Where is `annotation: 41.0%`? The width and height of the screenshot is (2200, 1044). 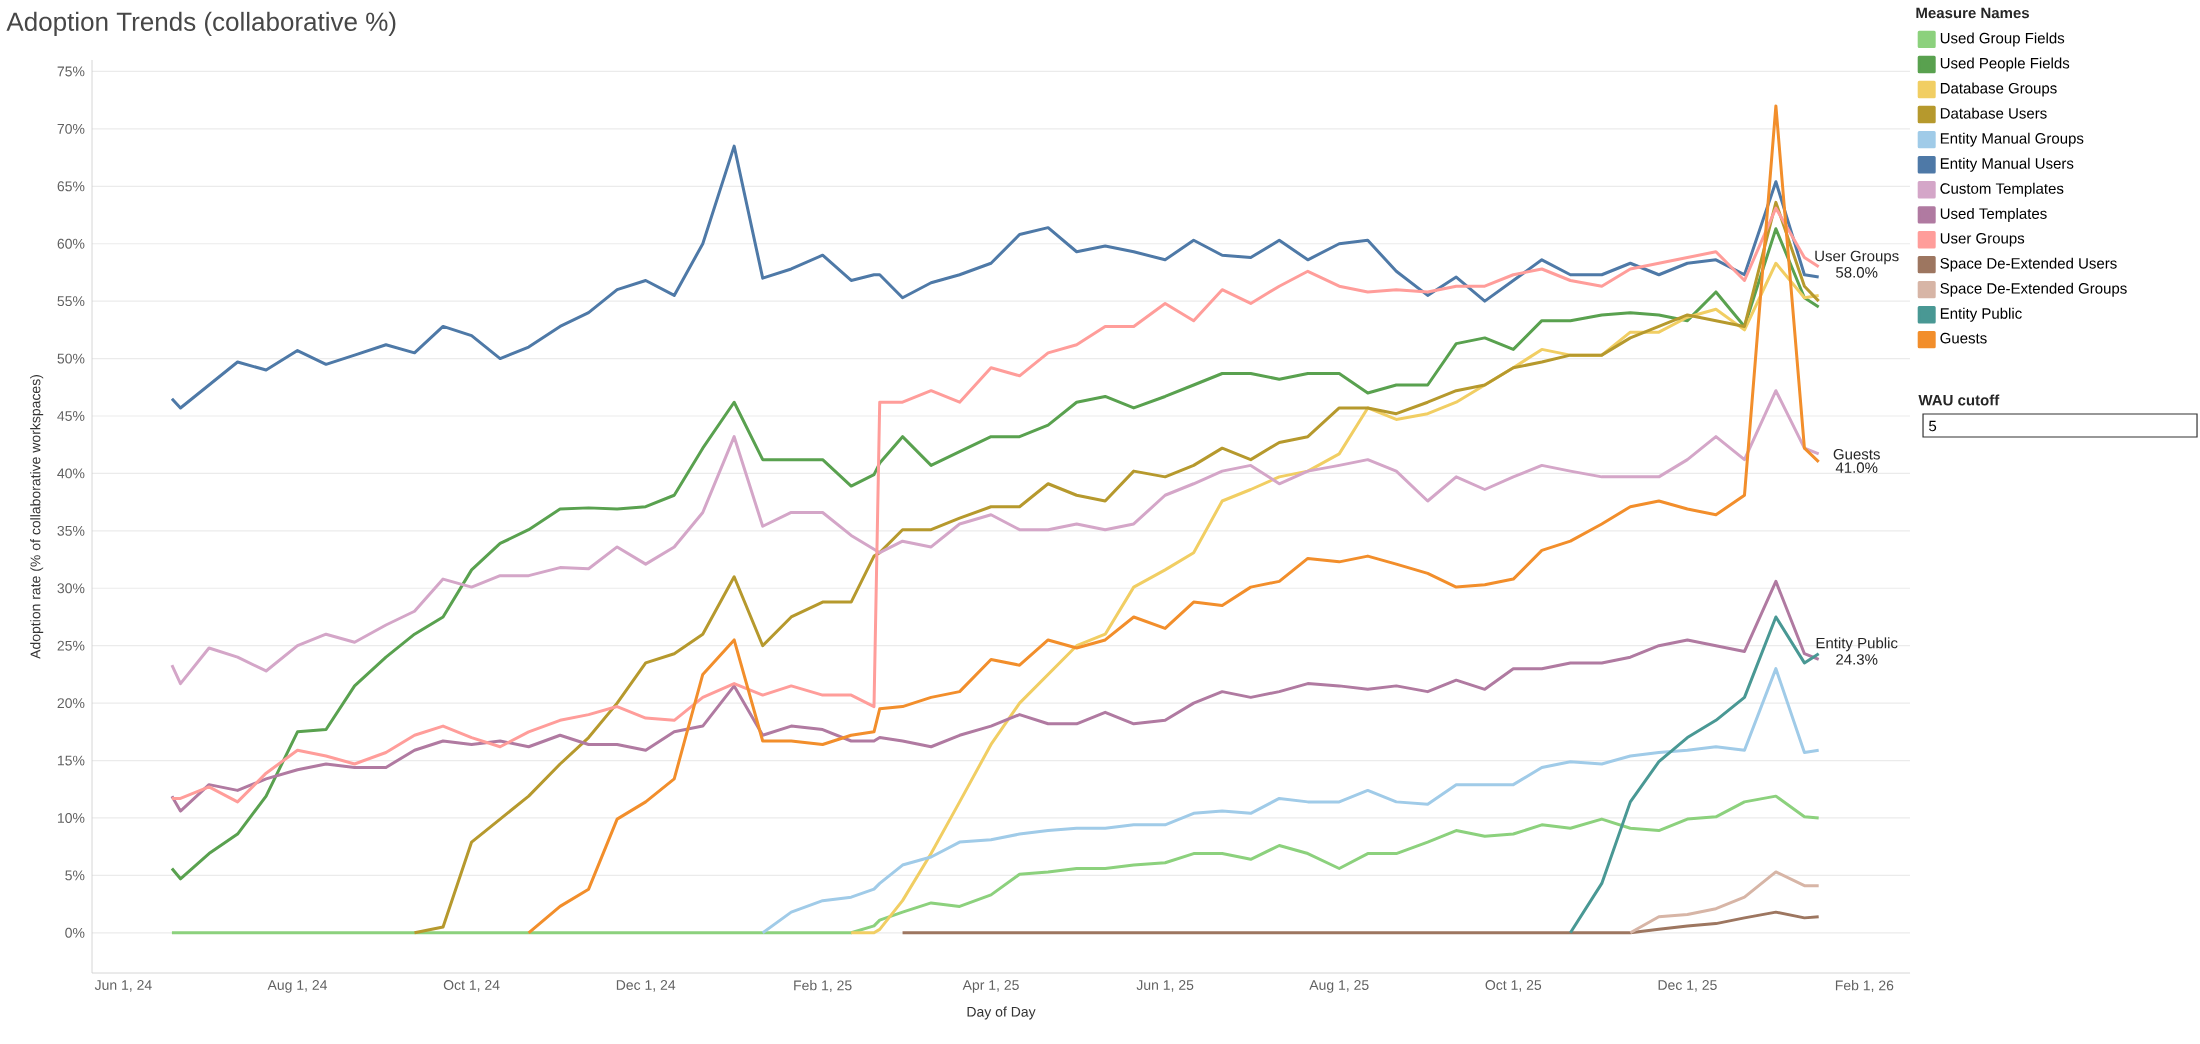 annotation: 41.0% is located at coordinates (1856, 467).